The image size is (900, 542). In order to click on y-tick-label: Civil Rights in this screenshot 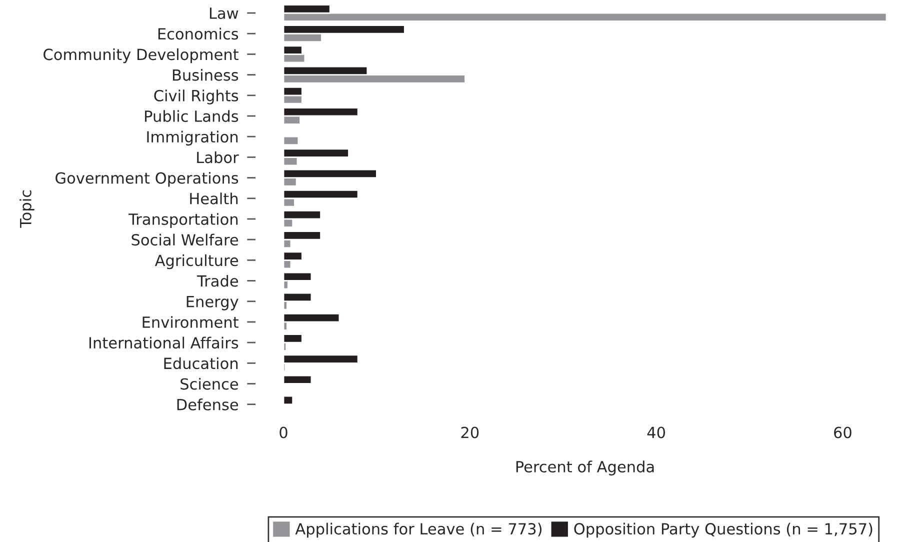, I will do `click(196, 97)`.